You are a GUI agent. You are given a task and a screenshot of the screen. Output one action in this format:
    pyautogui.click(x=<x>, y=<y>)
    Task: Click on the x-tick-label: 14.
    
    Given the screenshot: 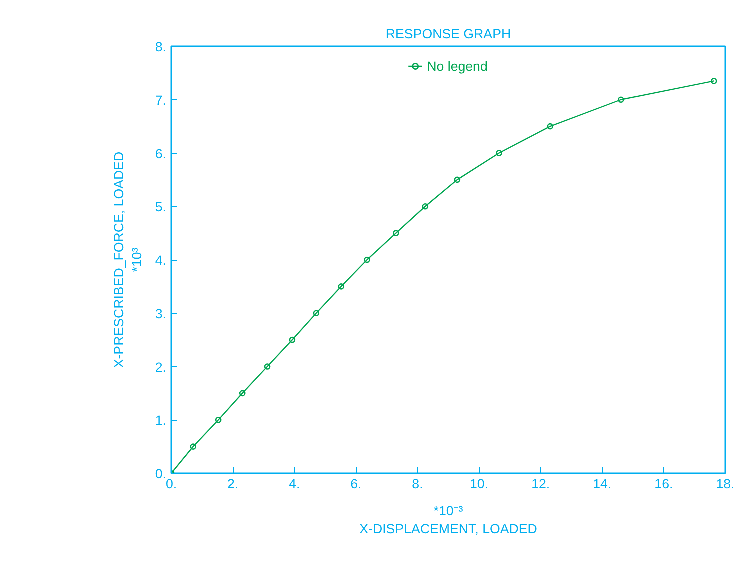 What is the action you would take?
    pyautogui.click(x=602, y=484)
    